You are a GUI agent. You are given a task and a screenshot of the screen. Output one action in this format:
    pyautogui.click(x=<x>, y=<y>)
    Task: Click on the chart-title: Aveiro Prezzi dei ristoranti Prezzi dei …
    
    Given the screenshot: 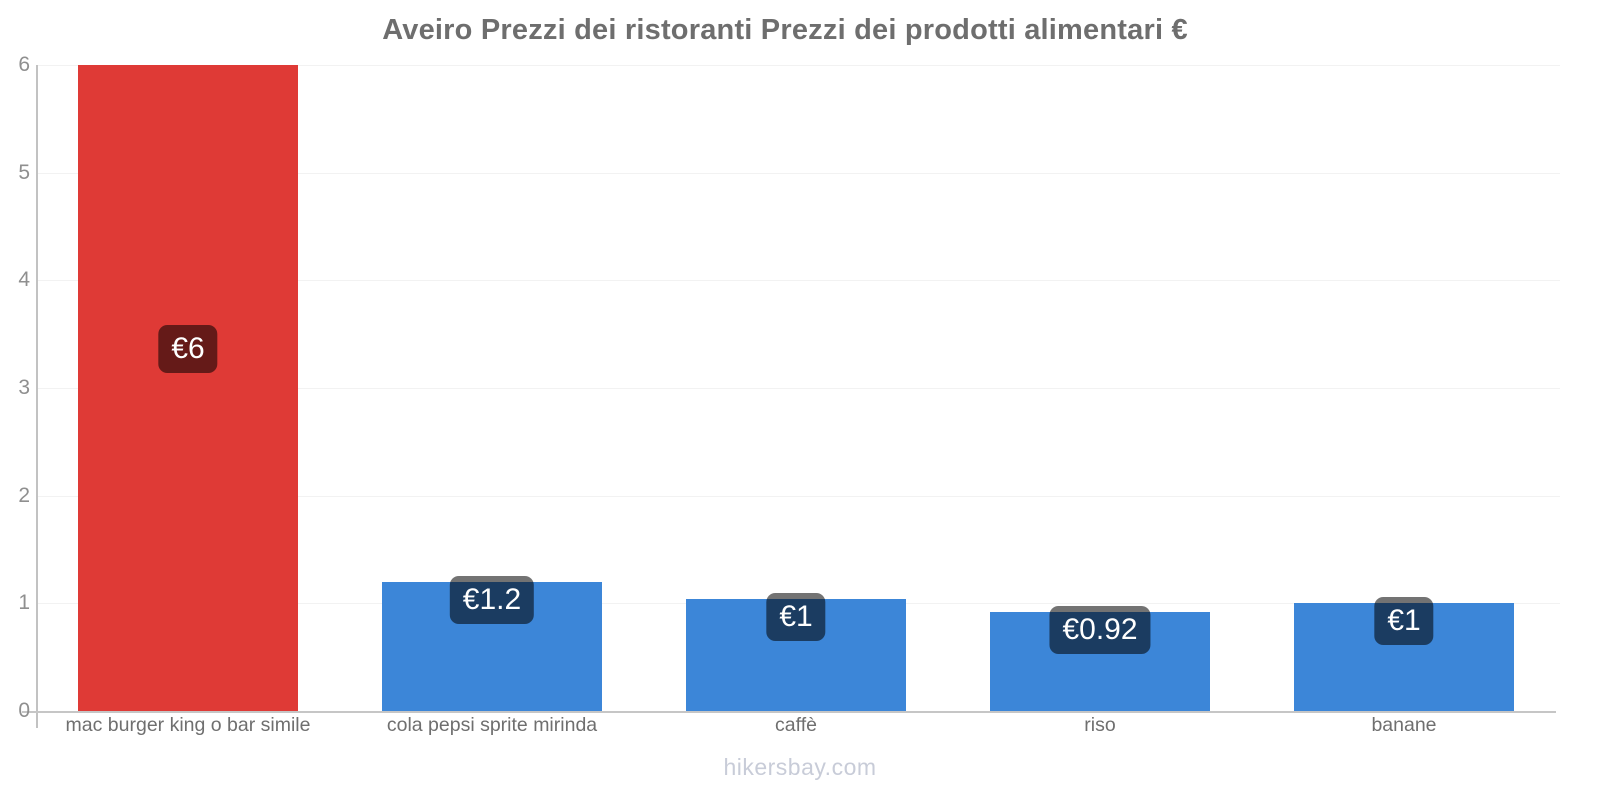 What is the action you would take?
    pyautogui.click(x=785, y=30)
    